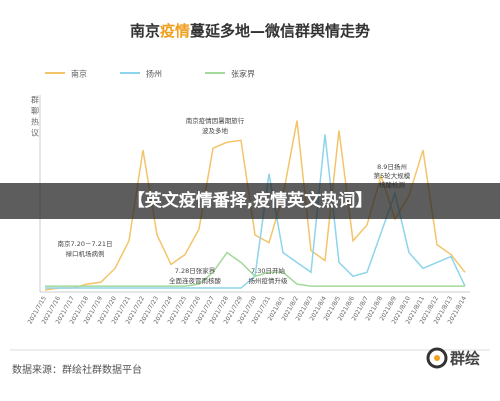  I want to click on y-axis-label-char: 聊, so click(35, 111).